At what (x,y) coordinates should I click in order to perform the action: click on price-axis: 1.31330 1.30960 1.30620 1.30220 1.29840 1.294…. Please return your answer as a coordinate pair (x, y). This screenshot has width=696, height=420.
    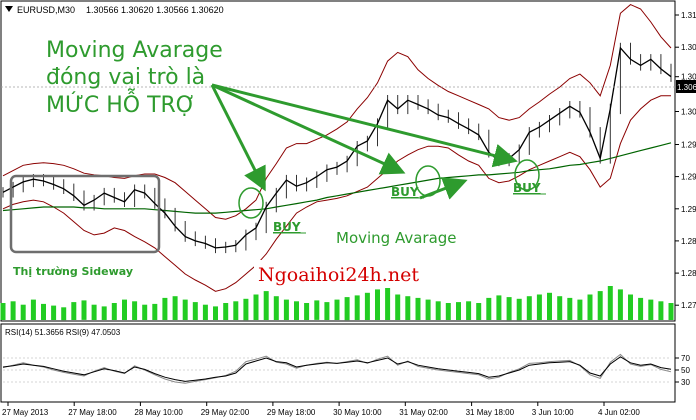
    Looking at the image, I should click on (685, 160).